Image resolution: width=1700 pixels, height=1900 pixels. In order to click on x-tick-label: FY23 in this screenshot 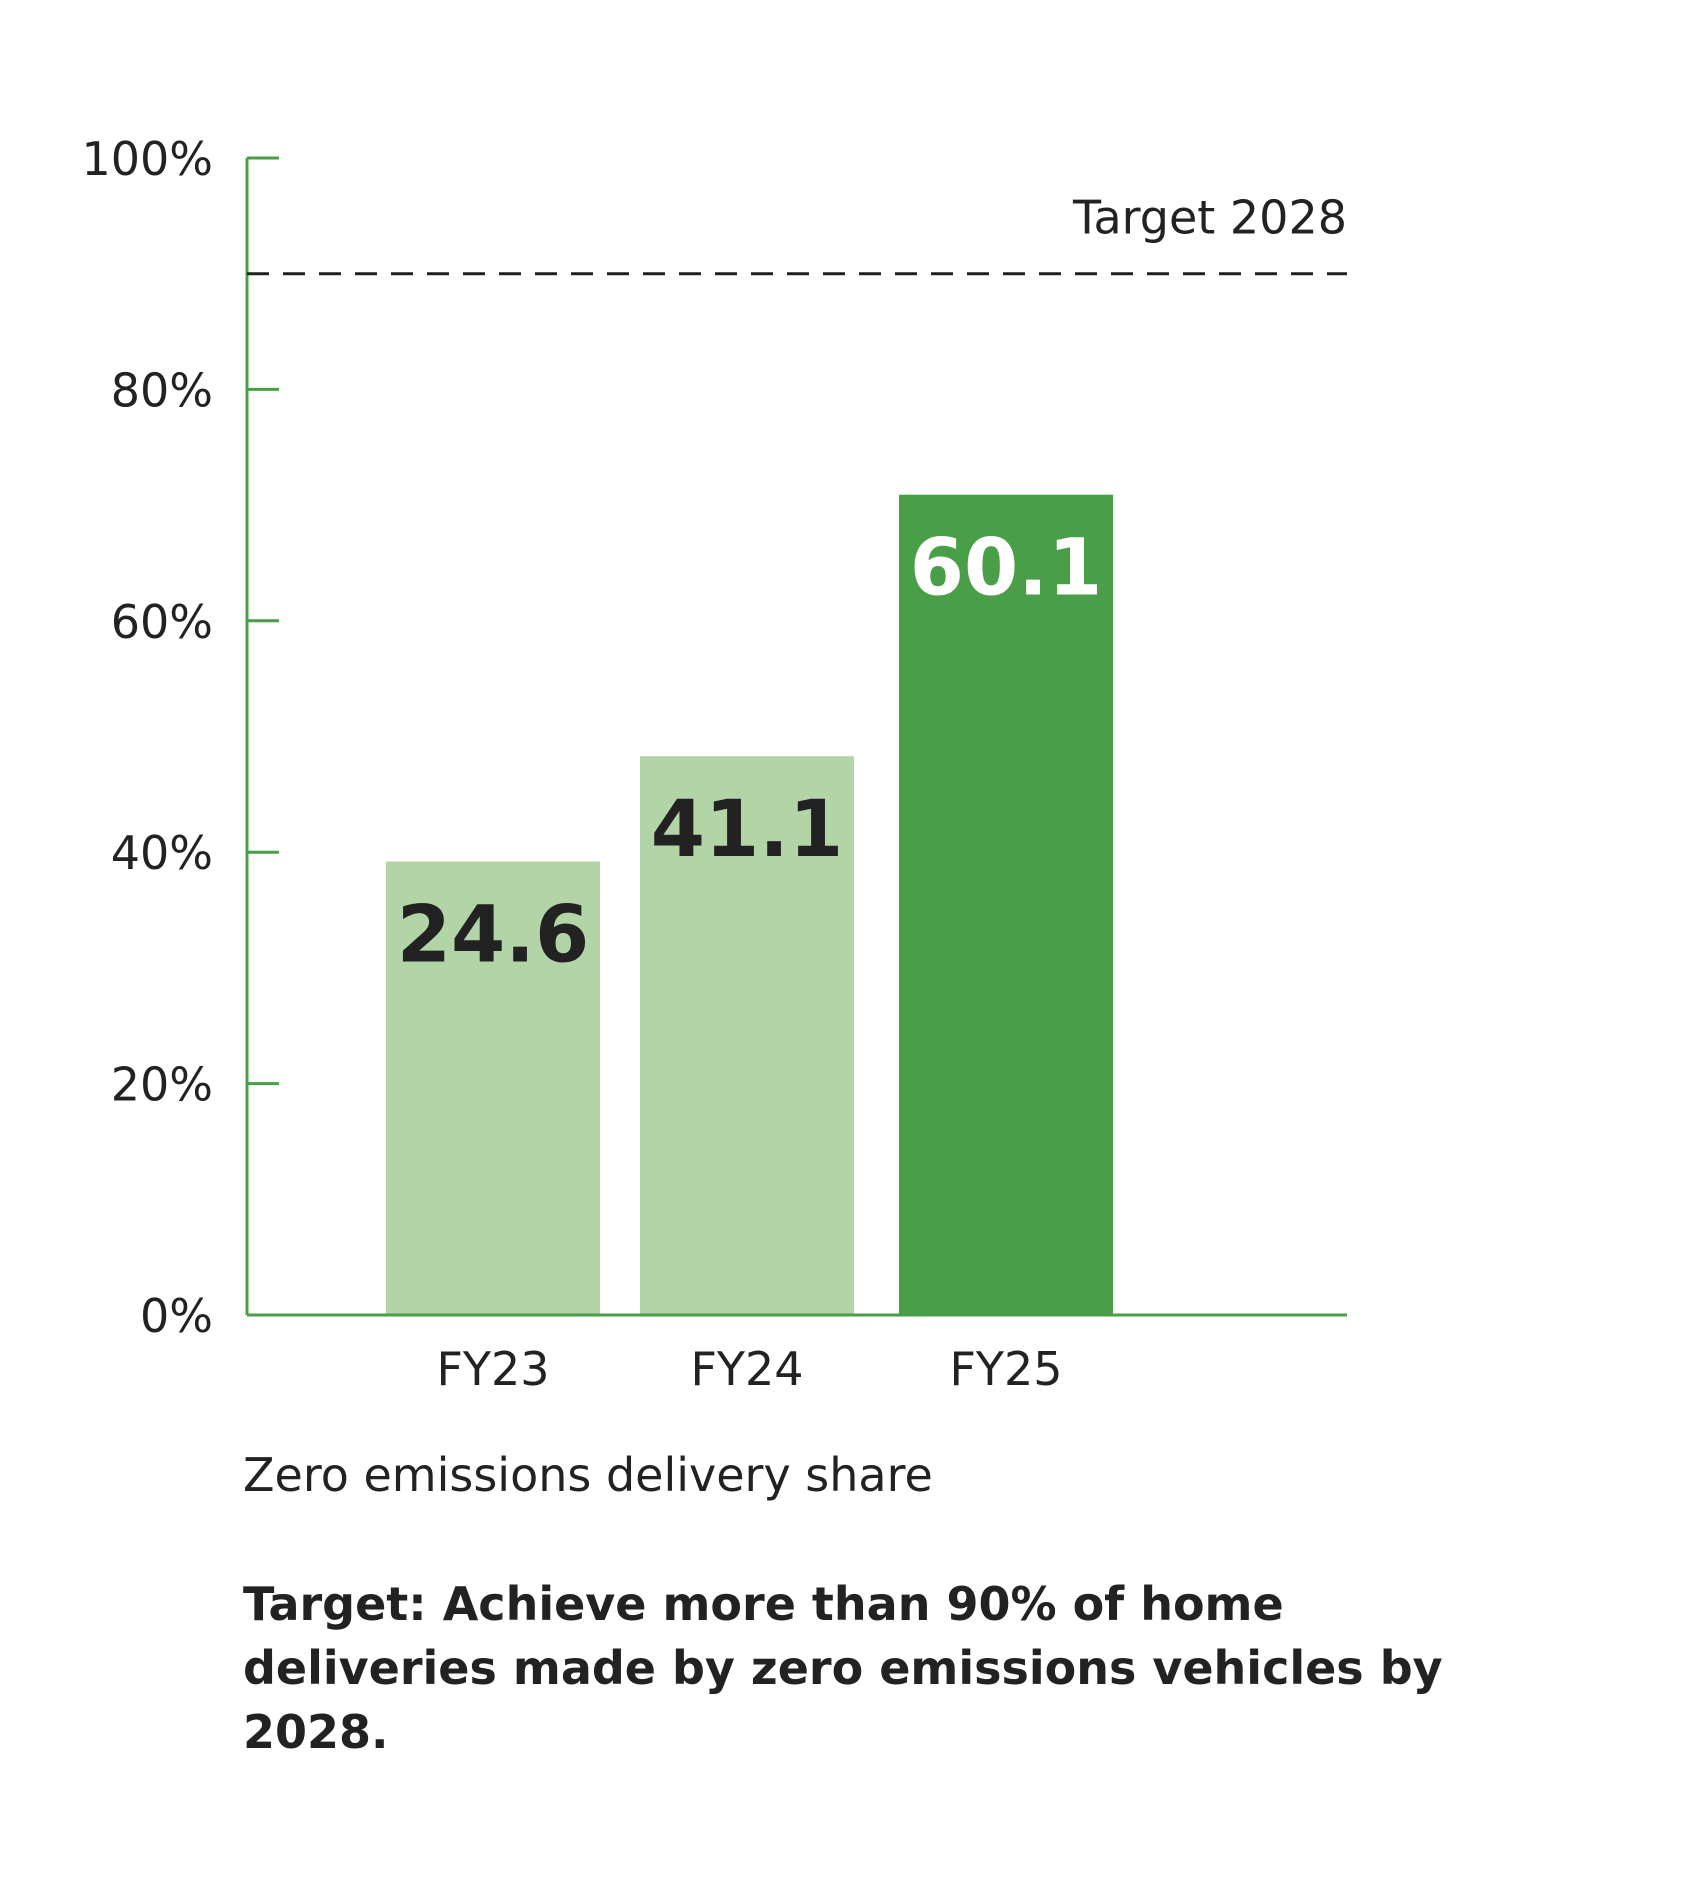, I will do `click(492, 1369)`.